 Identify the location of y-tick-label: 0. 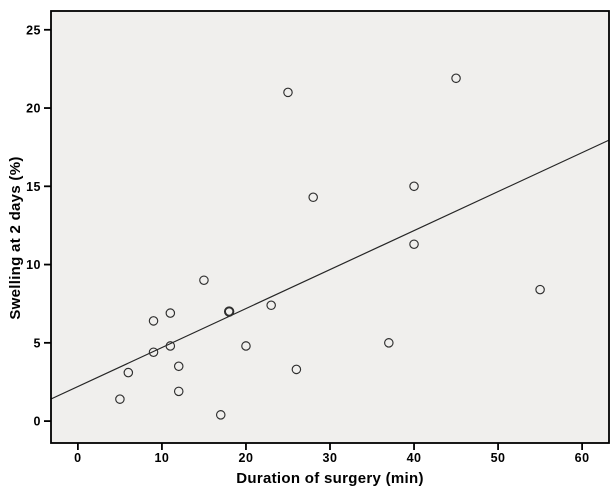
(37, 422).